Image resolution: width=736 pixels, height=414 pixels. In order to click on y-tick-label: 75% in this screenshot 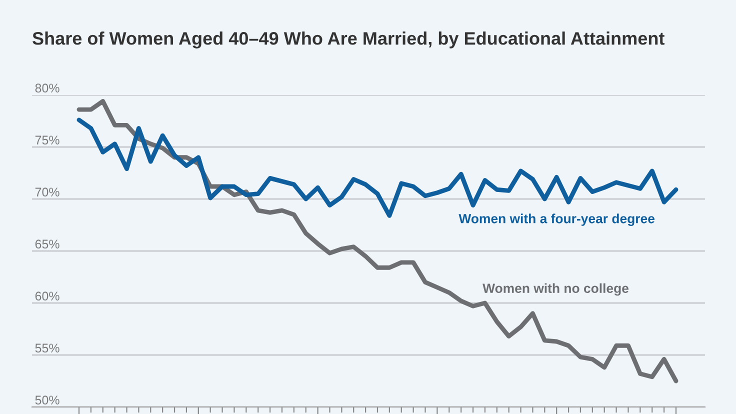, I will do `click(47, 140)`.